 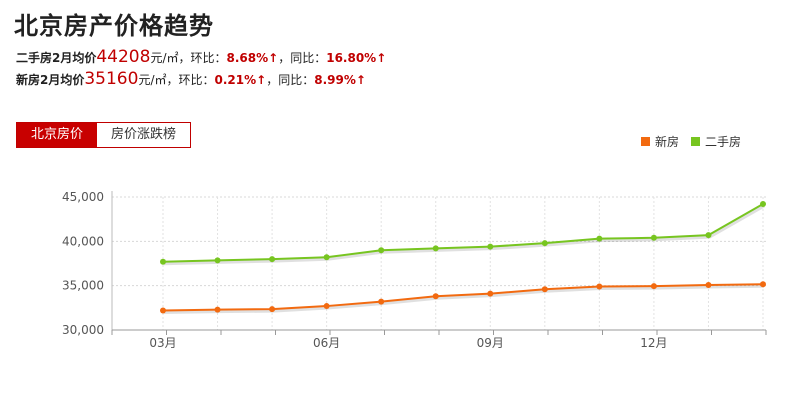 I want to click on legend-item-new-house: 新房, so click(x=659, y=141).